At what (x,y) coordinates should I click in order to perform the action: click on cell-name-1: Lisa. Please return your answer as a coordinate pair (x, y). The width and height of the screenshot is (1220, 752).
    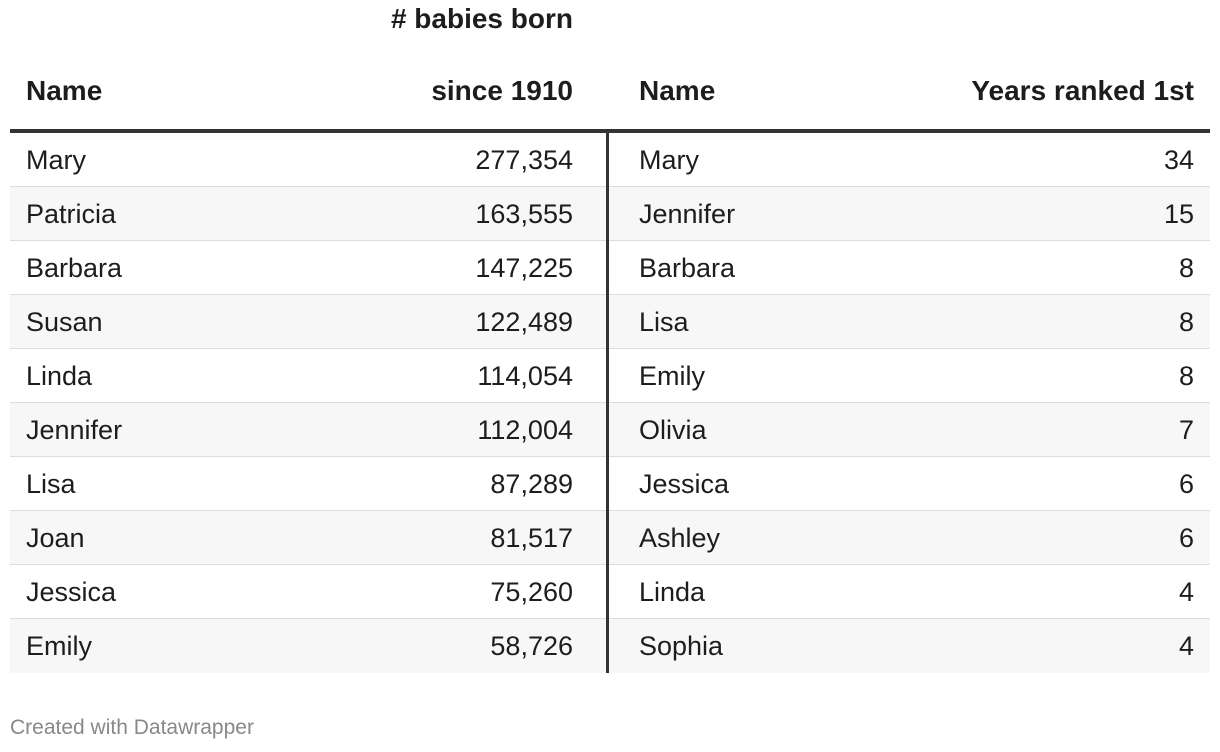
    Looking at the image, I should click on (51, 483).